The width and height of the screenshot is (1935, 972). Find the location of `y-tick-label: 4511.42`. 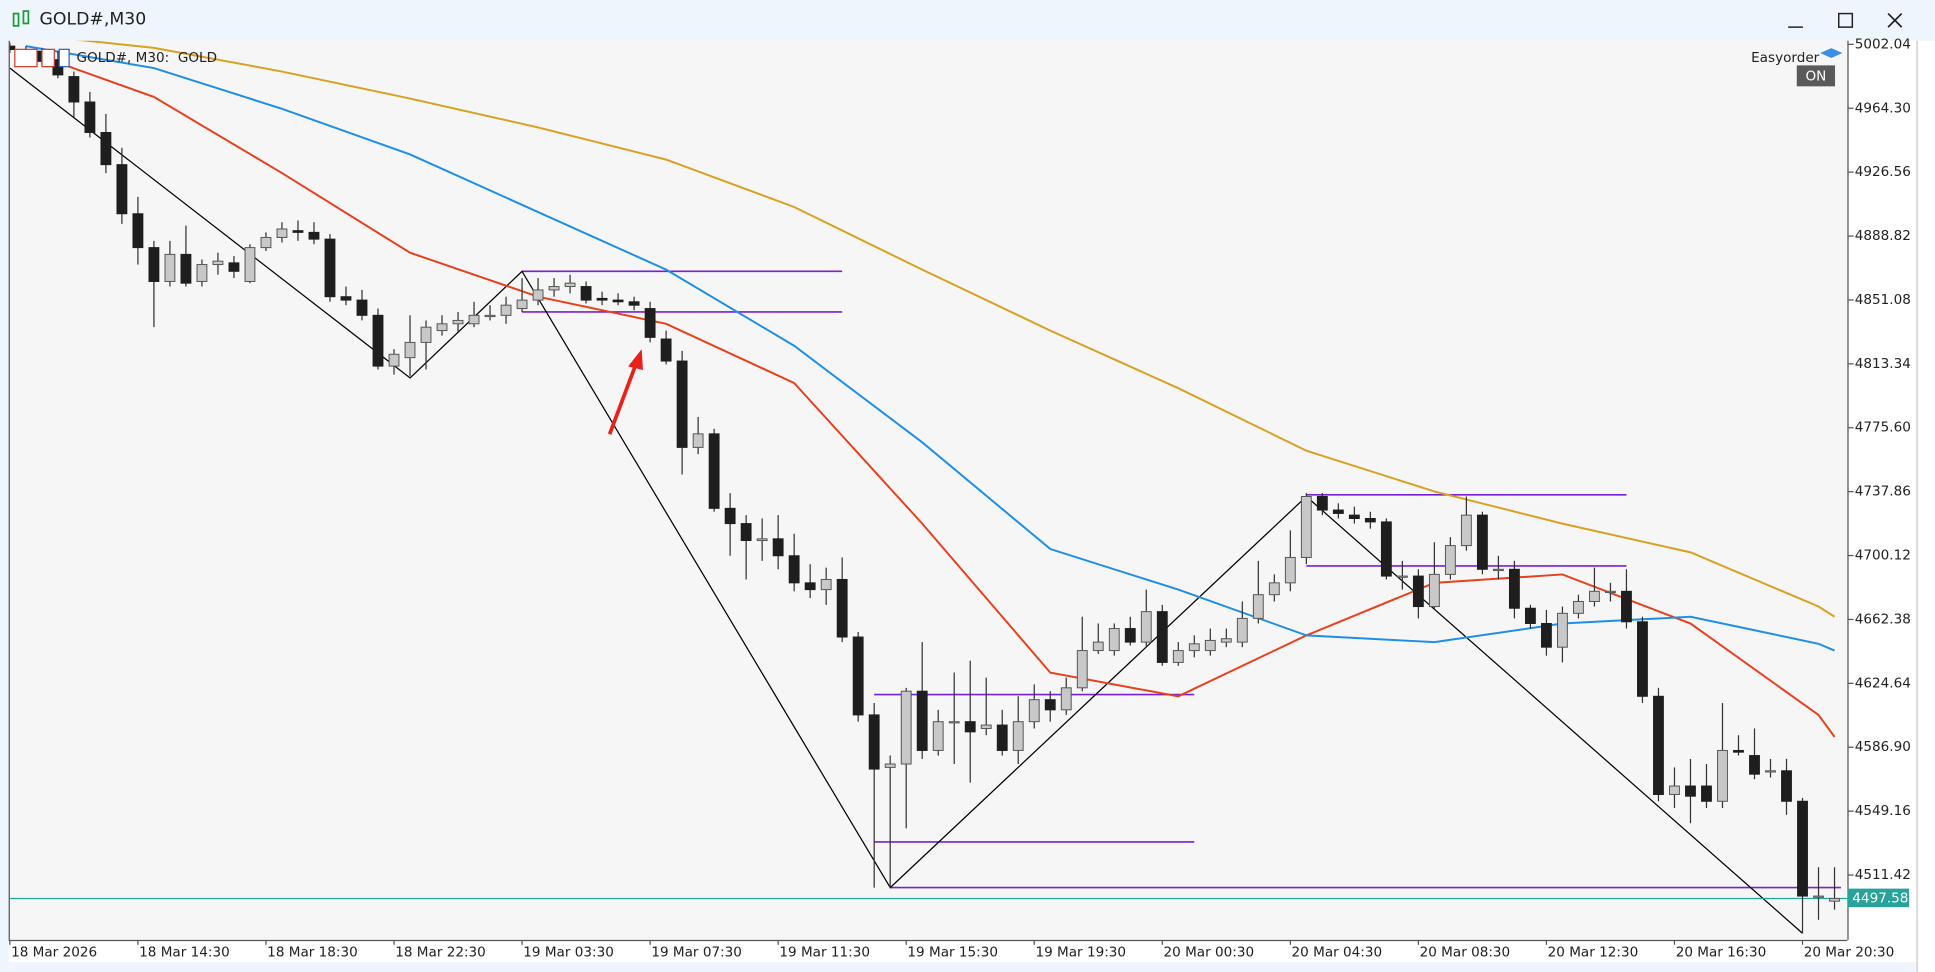

y-tick-label: 4511.42 is located at coordinates (1883, 875).